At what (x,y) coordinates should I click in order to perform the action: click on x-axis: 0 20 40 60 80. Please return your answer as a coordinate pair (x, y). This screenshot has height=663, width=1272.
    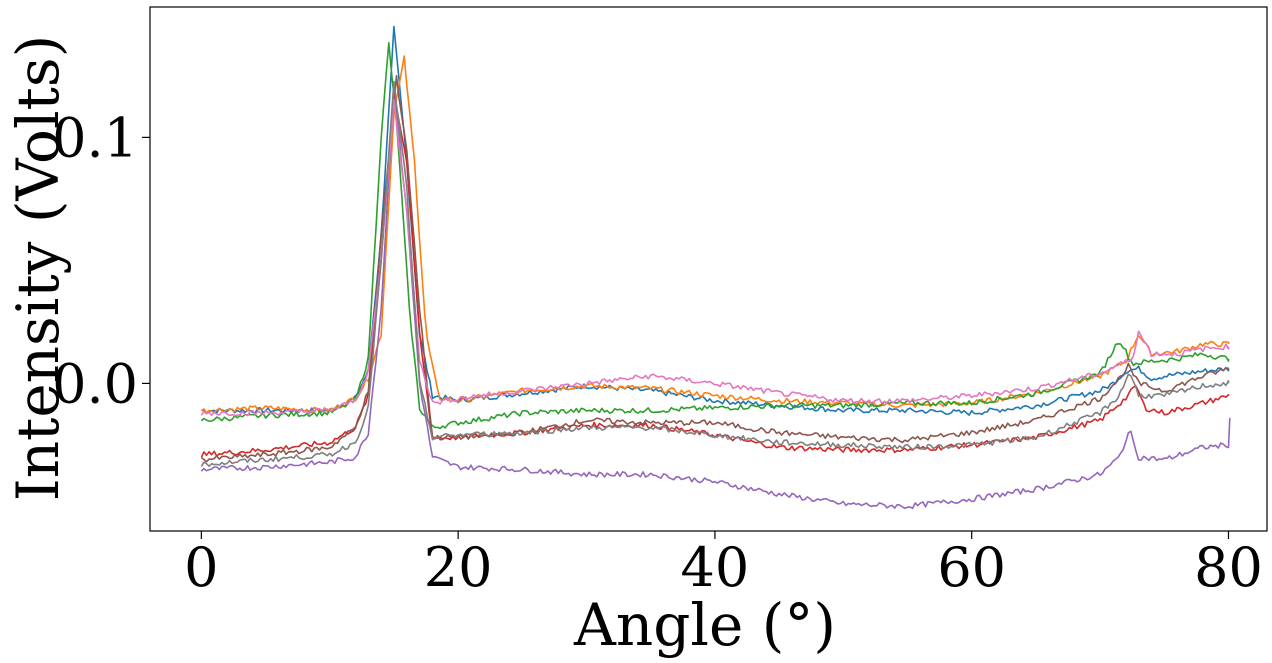
    Looking at the image, I should click on (723, 565).